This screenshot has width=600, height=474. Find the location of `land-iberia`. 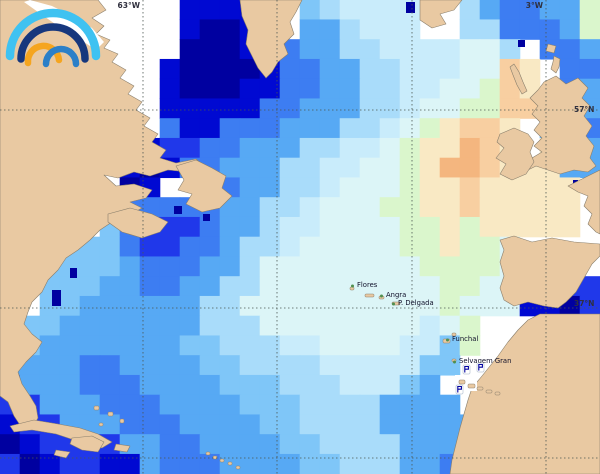

land-iberia is located at coordinates (549, 272).